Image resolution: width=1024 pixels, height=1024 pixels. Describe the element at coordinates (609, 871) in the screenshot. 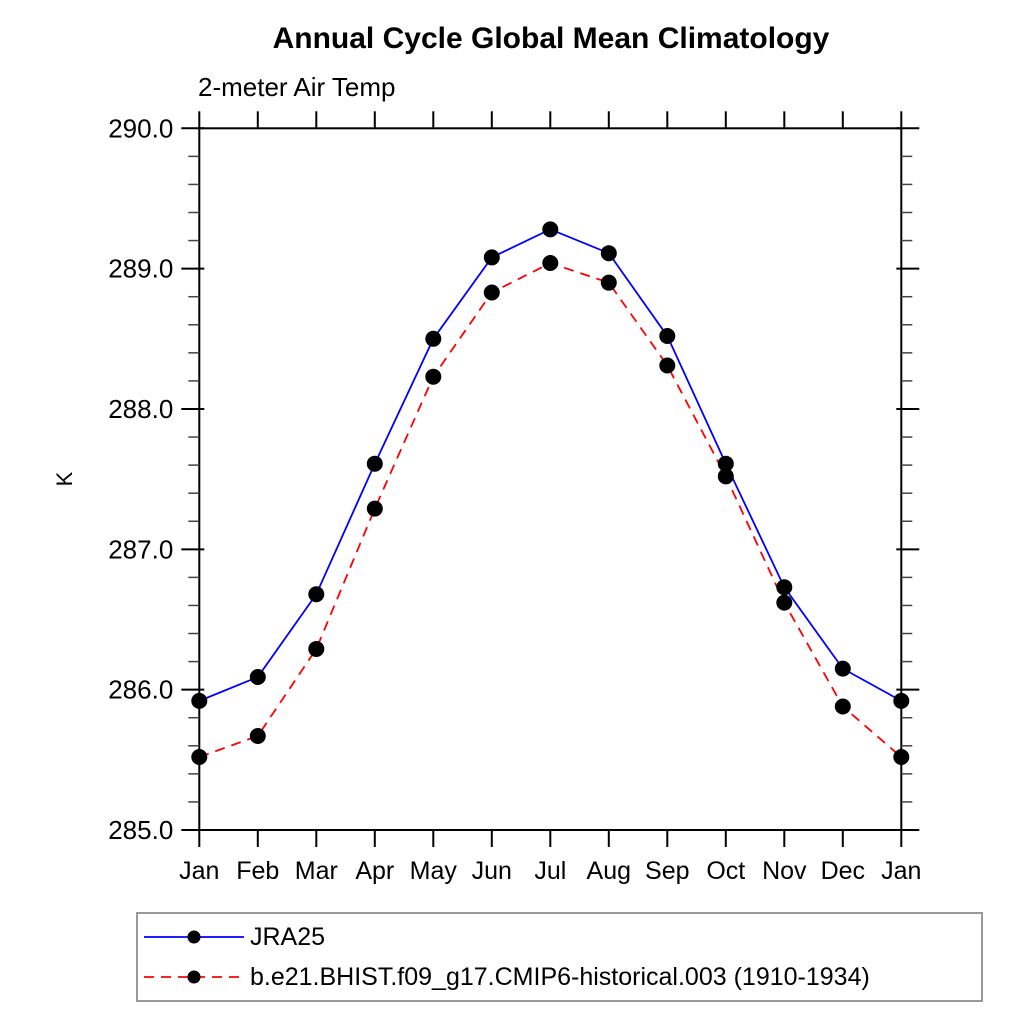

I see `x-tick-label: Aug` at that location.